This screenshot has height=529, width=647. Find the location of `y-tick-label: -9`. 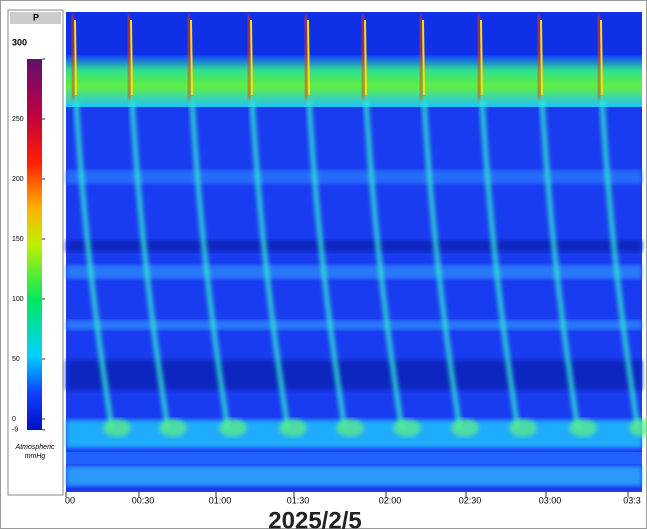

y-tick-label: -9 is located at coordinates (15, 430).